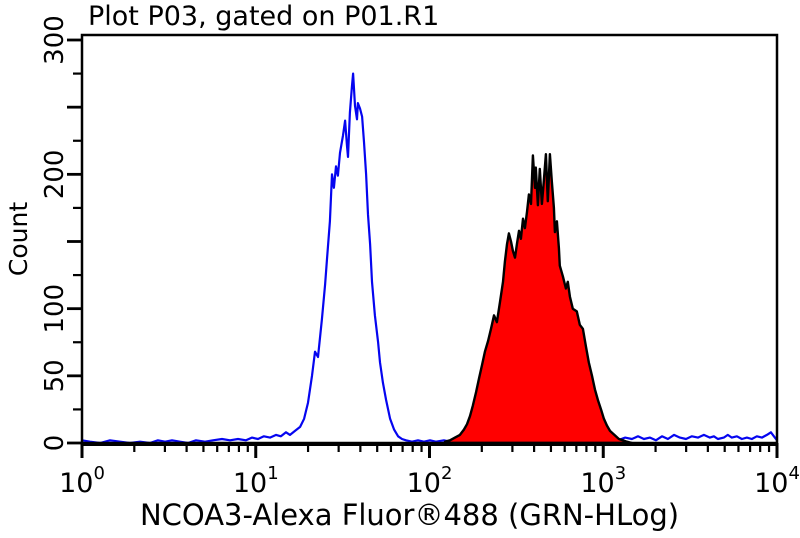 The width and height of the screenshot is (800, 538). I want to click on x-axis-label: NCOA3-Alexa Fluor®488 (GRN-HLog), so click(409, 515).